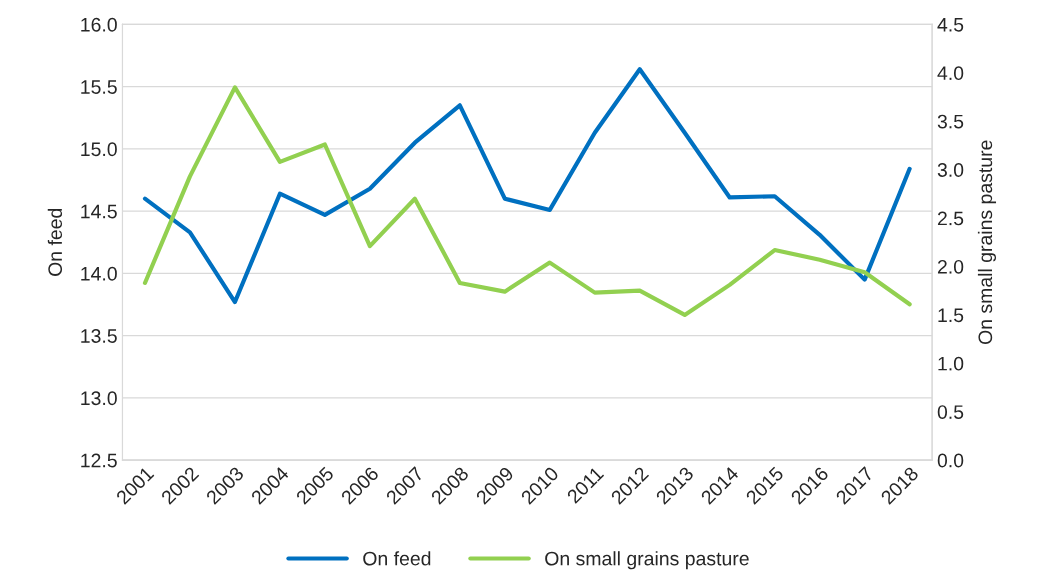 This screenshot has height=581, width=1038. I want to click on y-tick-label: 13.5, so click(99, 336).